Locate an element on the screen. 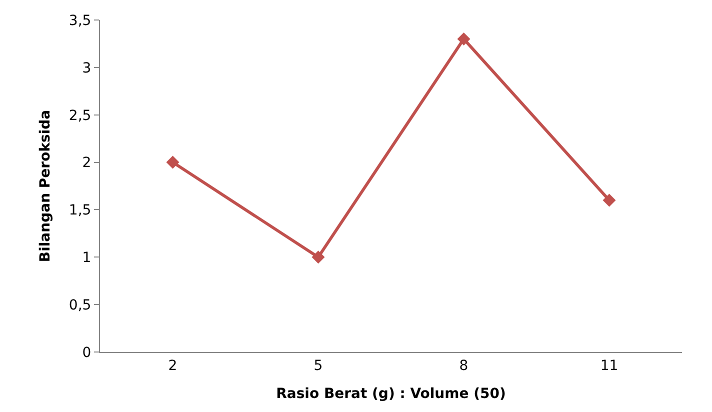 The image size is (712, 412). y-tick-label: 3,5 is located at coordinates (80, 20).